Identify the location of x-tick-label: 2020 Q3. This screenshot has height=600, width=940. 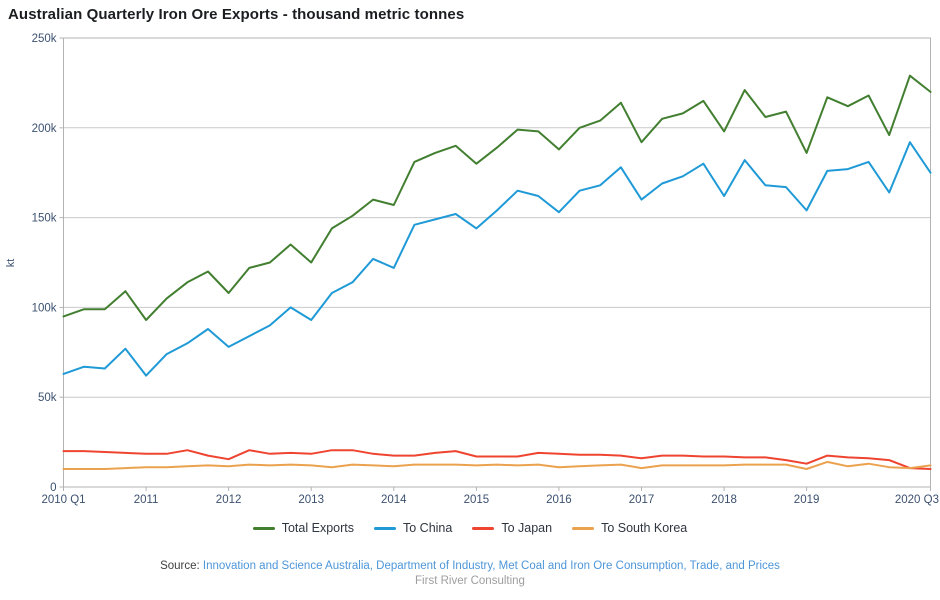
(917, 500).